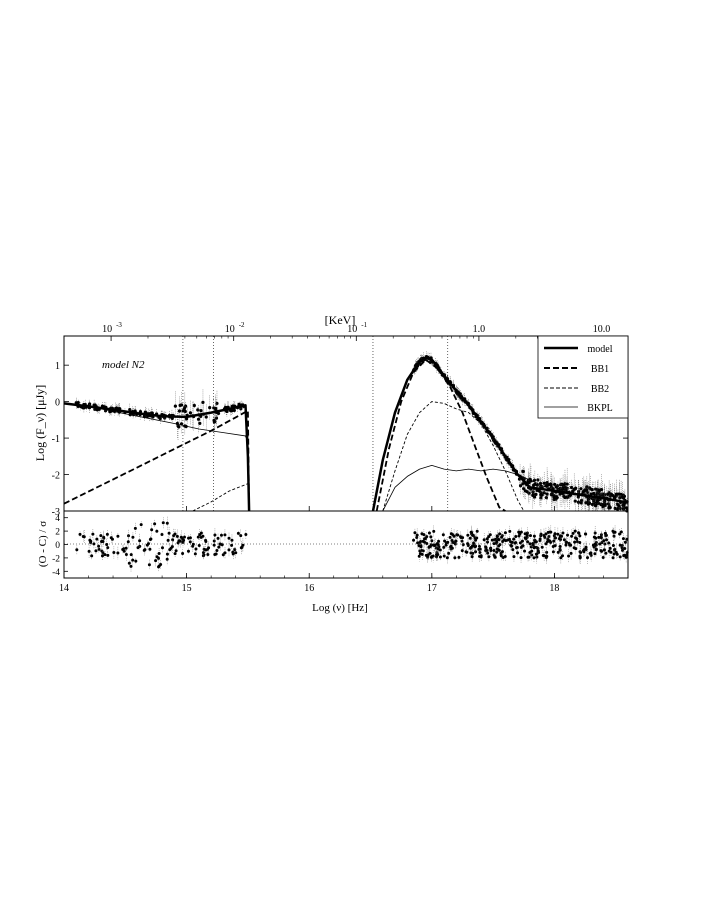 Image resolution: width=708 pixels, height=917 pixels. What do you see at coordinates (440, 435) in the screenshot?
I see `series-line-bb1` at bounding box center [440, 435].